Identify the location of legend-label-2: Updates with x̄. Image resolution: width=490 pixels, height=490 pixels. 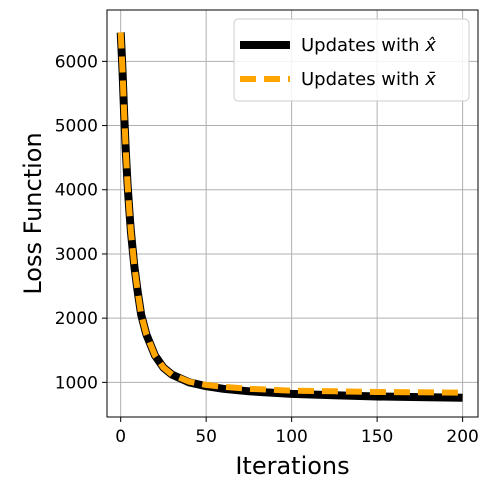
(368, 79).